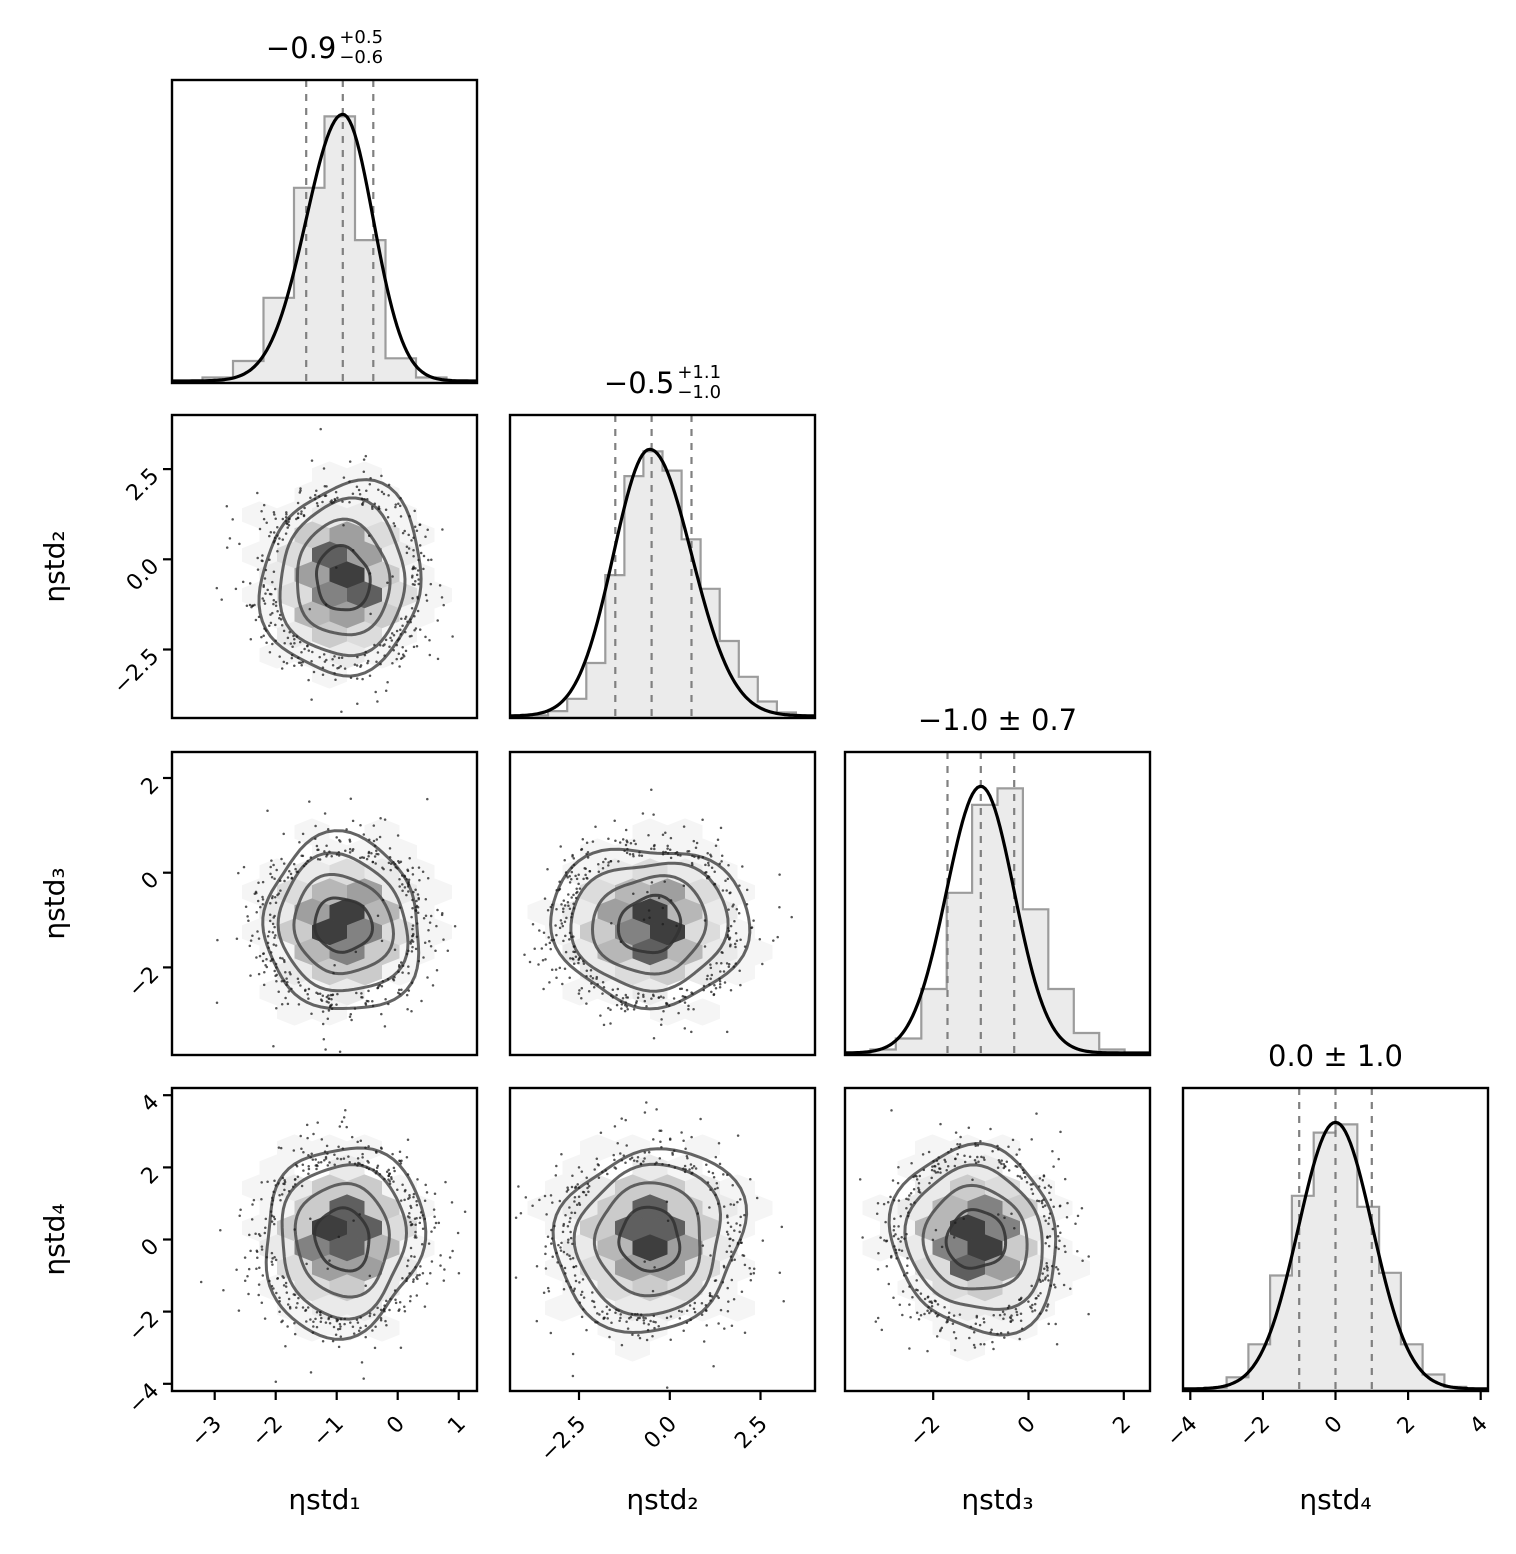 The image size is (1516, 1554). Describe the element at coordinates (751, 1433) in the screenshot. I see `x-tick-label: 2.5` at that location.